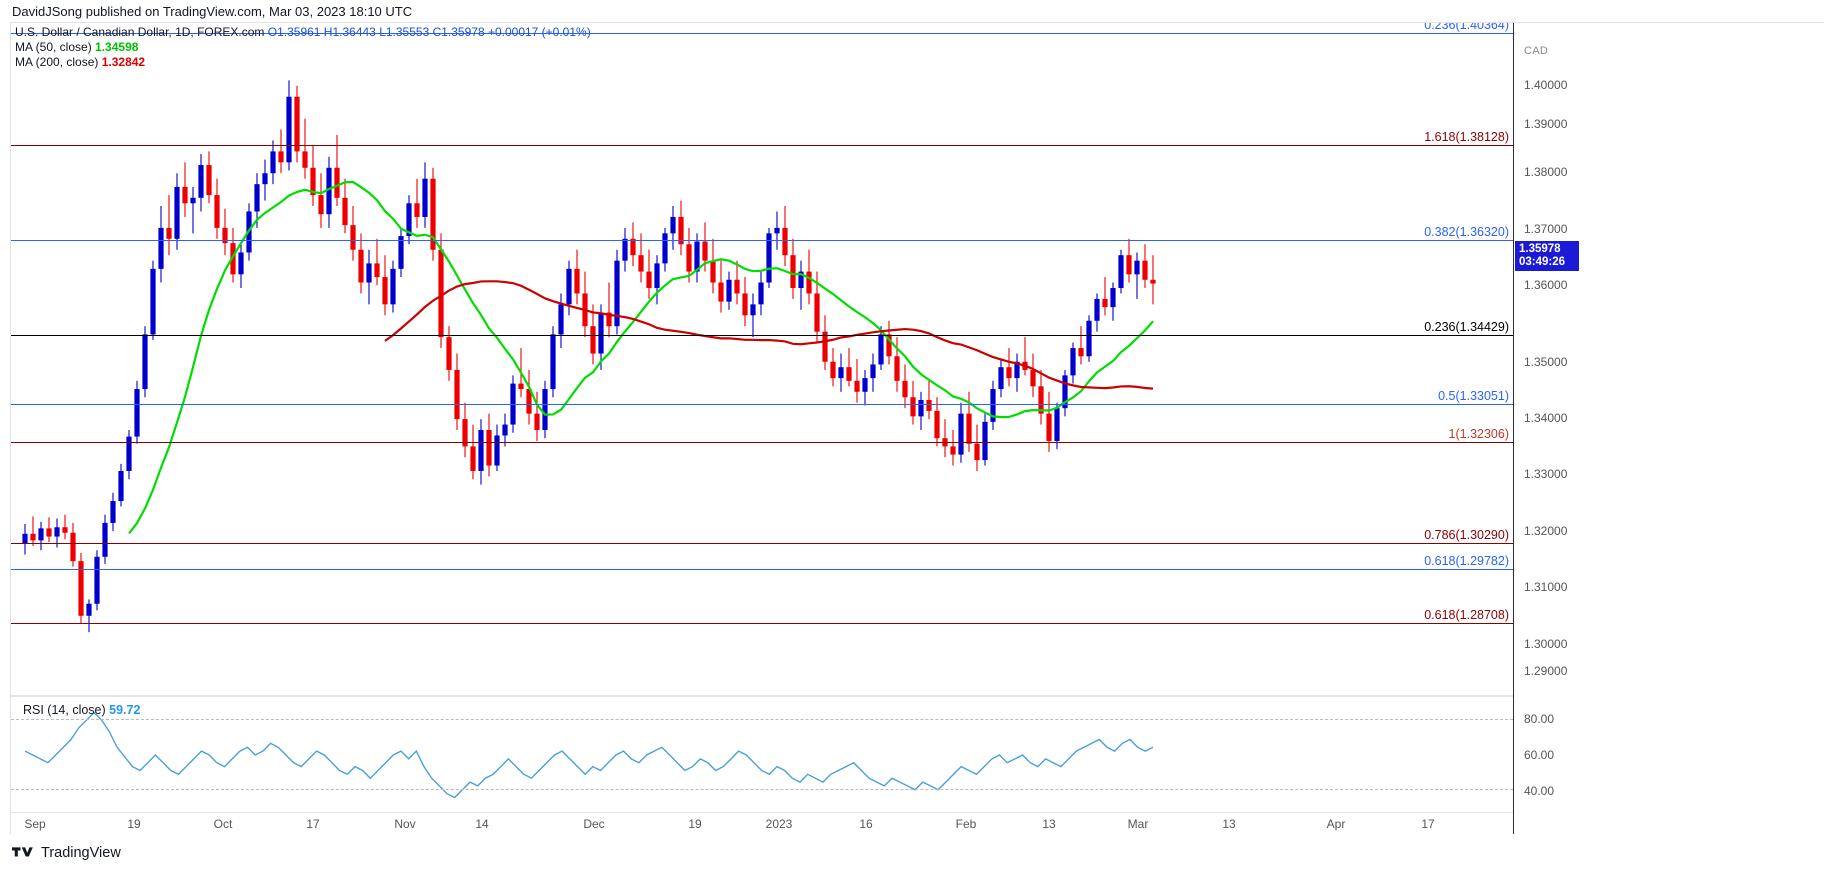  Describe the element at coordinates (53, 47) in the screenshot. I see `legend-ma50-name: MA (50, close)` at that location.